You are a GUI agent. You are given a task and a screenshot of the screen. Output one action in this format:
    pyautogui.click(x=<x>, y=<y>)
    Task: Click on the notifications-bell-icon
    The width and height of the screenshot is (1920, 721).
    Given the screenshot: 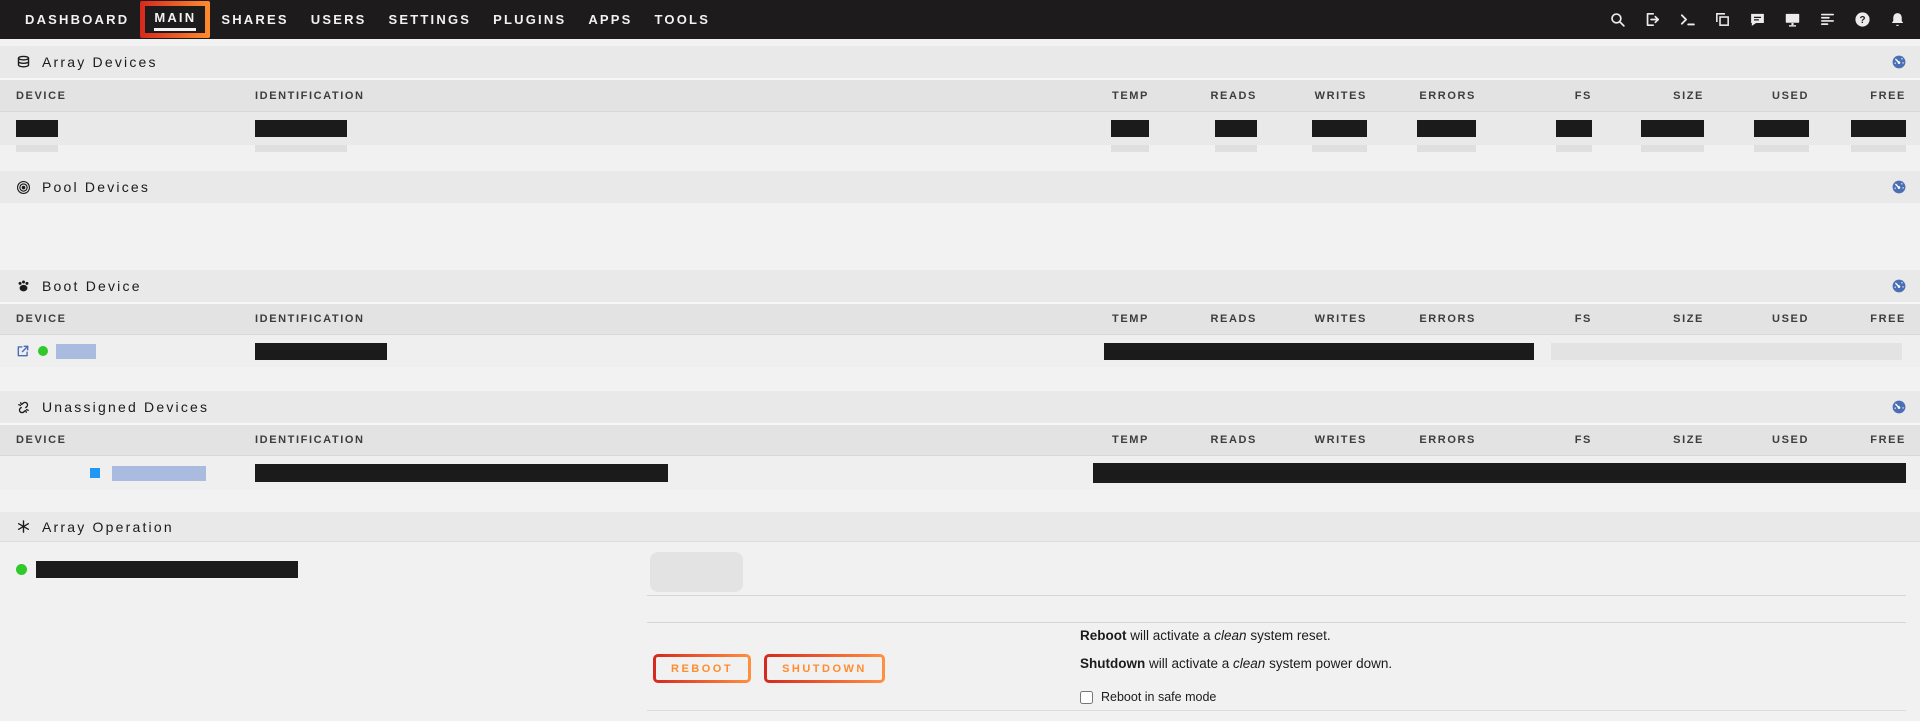 What is the action you would take?
    pyautogui.click(x=1897, y=19)
    